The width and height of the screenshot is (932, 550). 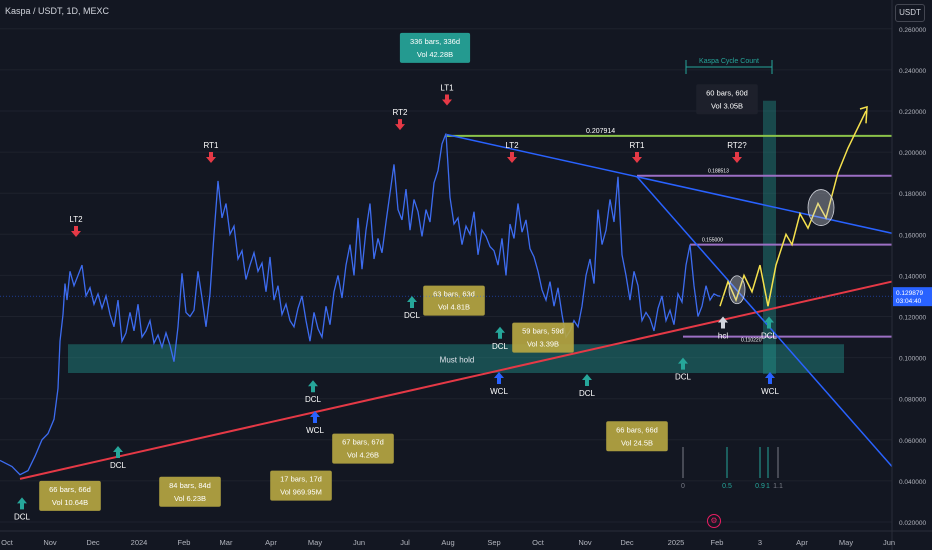 What do you see at coordinates (226, 542) in the screenshot?
I see `x-tick-label: Mar` at bounding box center [226, 542].